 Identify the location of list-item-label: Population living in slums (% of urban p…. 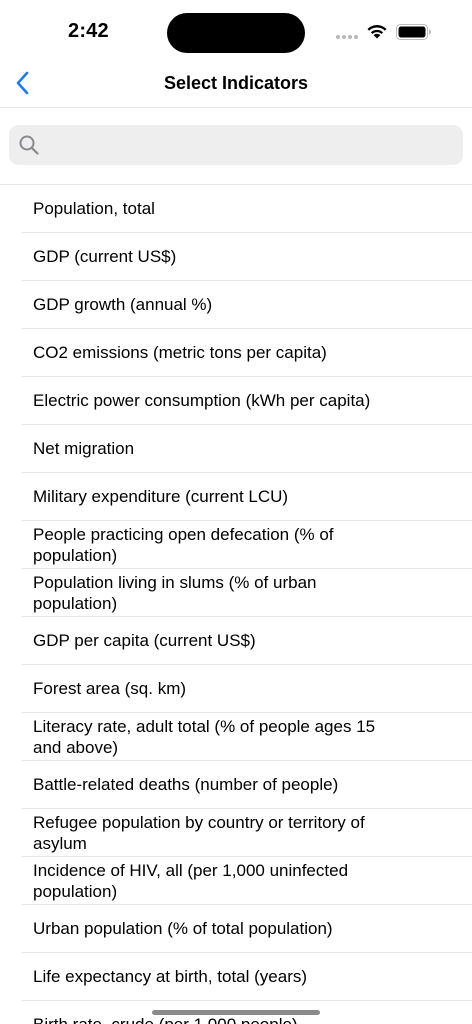
(175, 592).